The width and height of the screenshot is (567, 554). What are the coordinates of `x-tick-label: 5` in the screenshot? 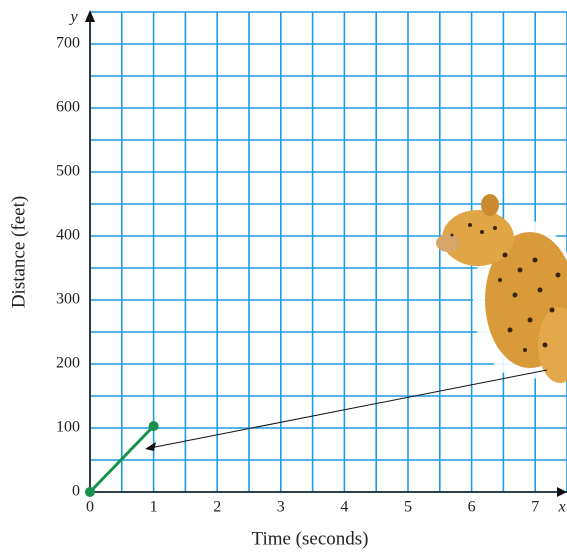 It's located at (408, 507).